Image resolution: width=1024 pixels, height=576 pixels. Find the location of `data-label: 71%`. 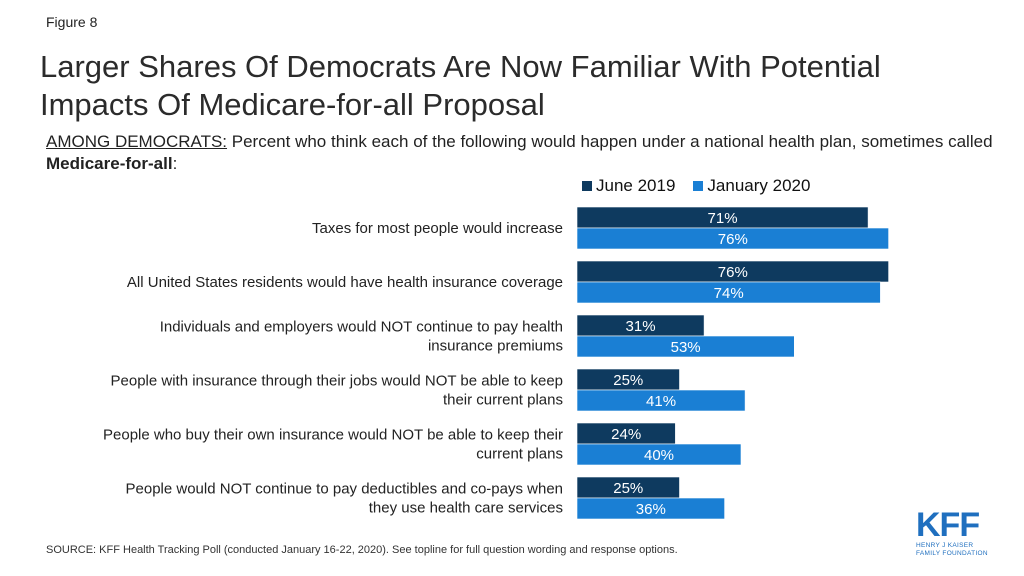

data-label: 71% is located at coordinates (723, 218).